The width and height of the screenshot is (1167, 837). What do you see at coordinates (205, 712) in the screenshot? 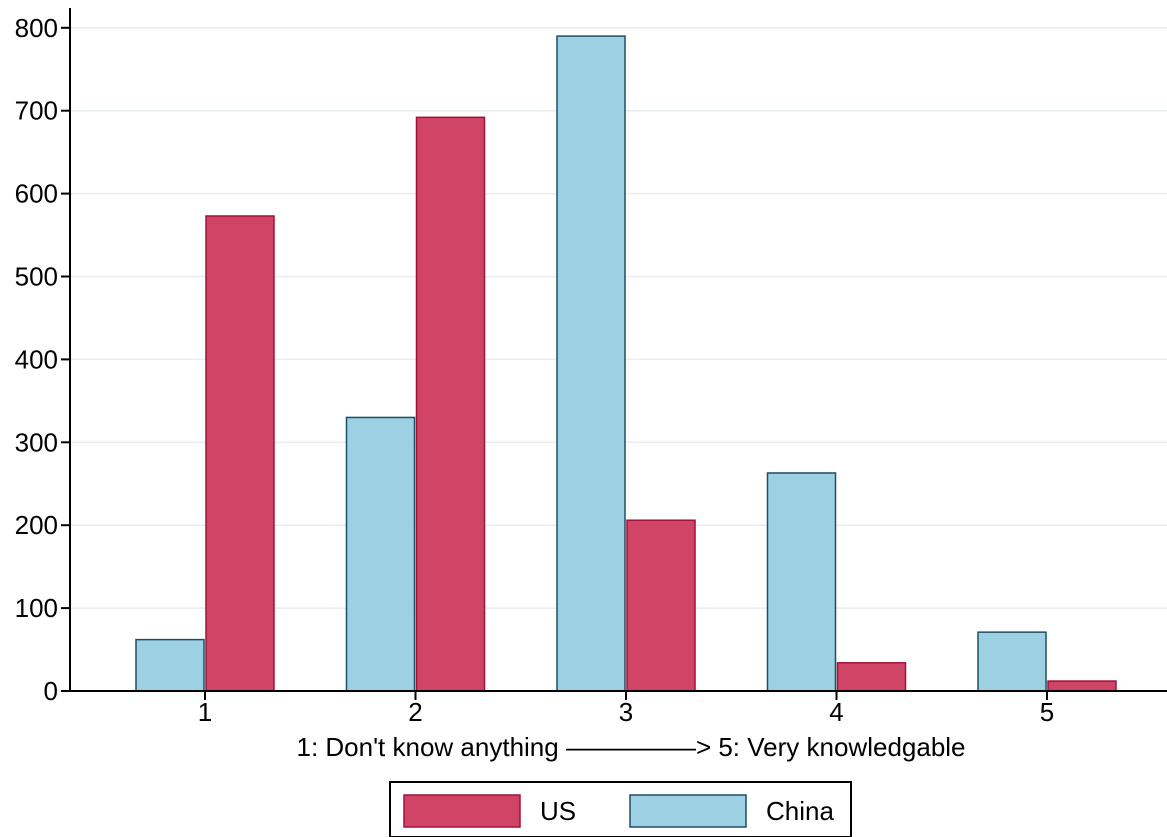
I see `x-tick-label: 1` at bounding box center [205, 712].